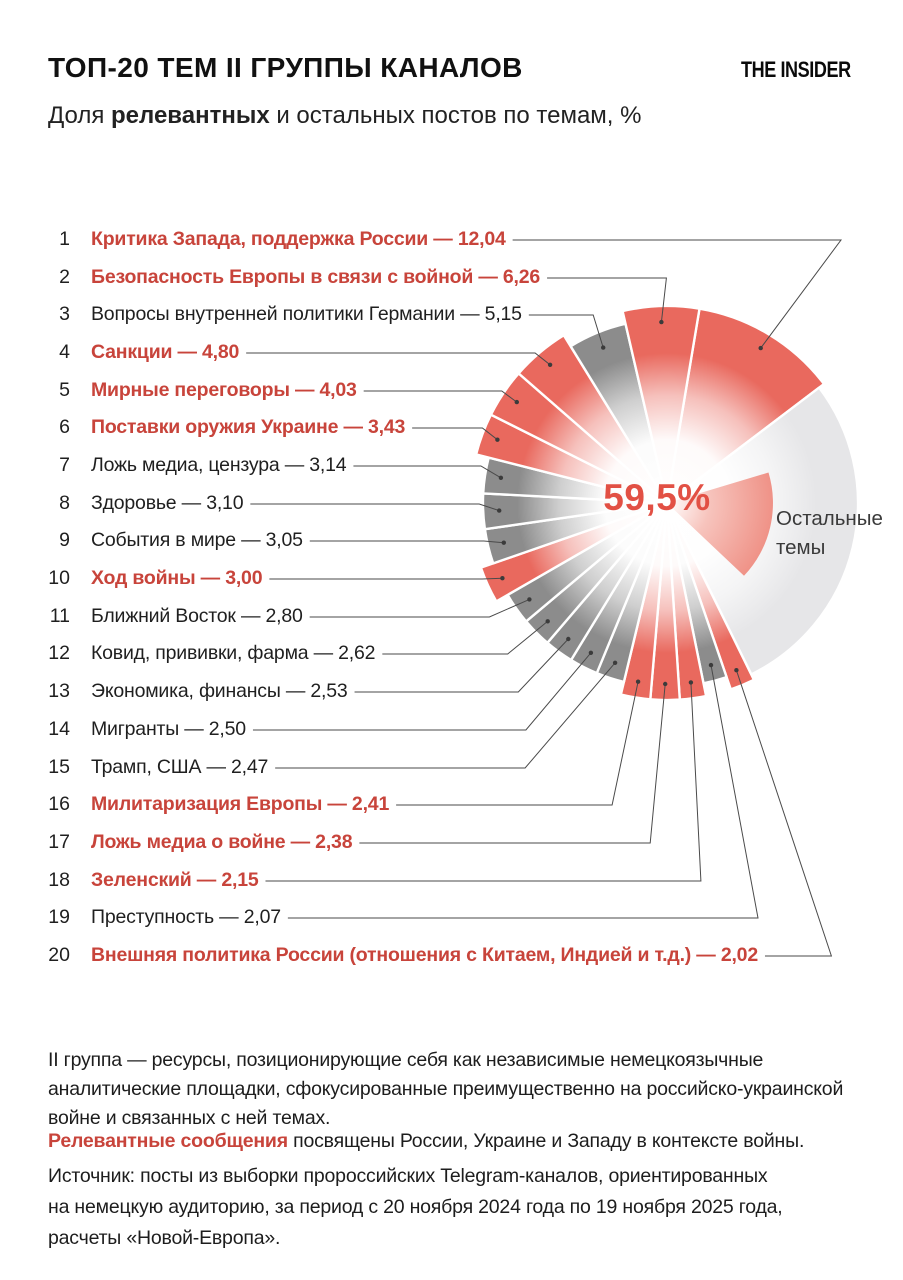  I want to click on item-label-value: Трамп, США — 2,47, so click(180, 767).